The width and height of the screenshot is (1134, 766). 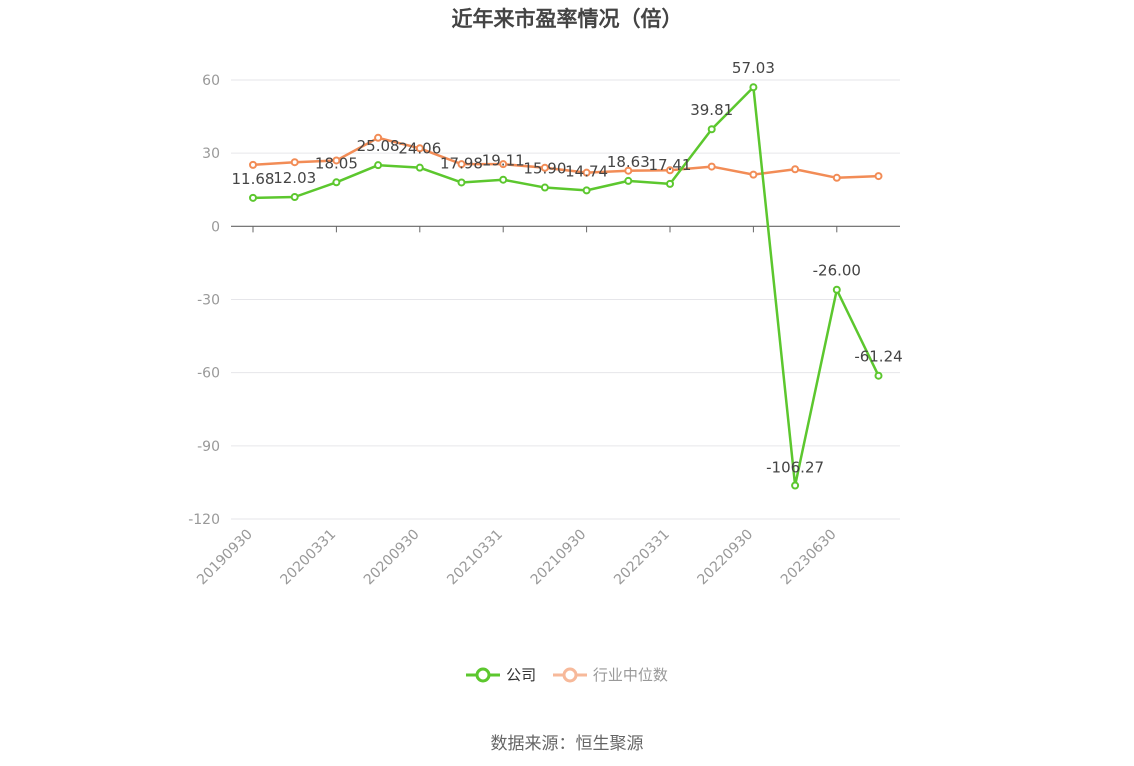 I want to click on legend-item-industry-median: 行业中位数, so click(x=610, y=674).